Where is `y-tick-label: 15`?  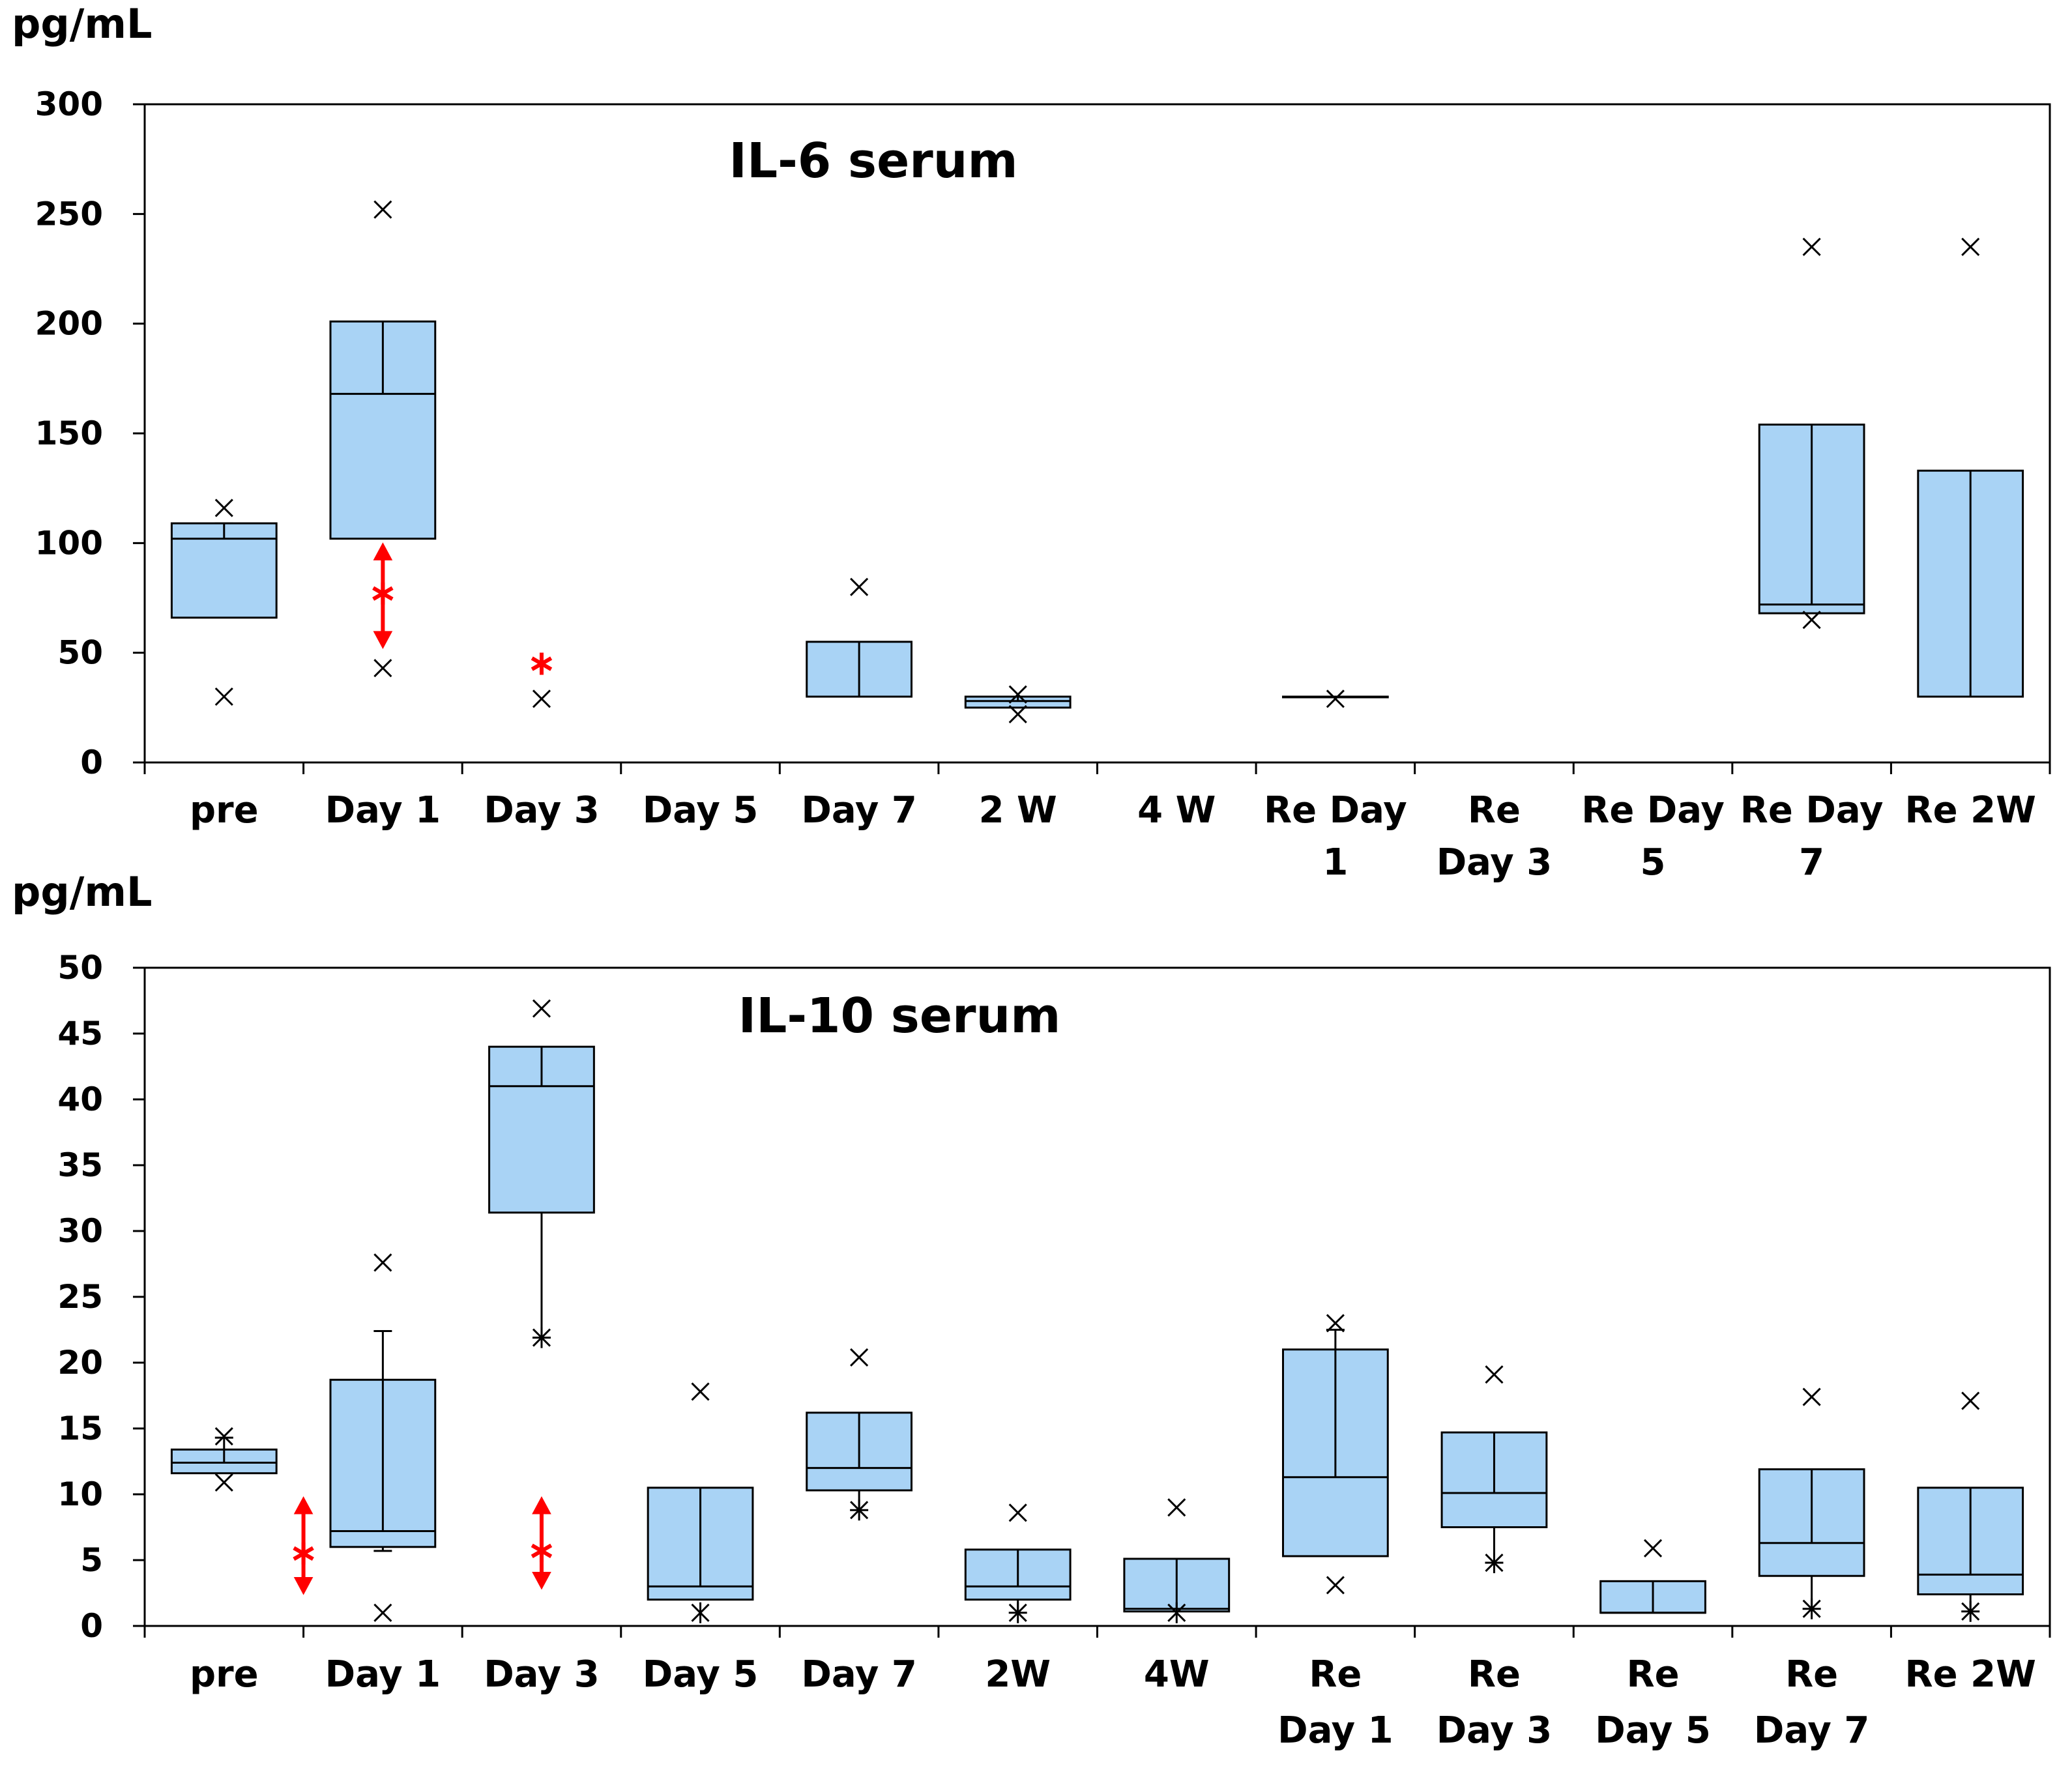 y-tick-label: 15 is located at coordinates (80, 1429).